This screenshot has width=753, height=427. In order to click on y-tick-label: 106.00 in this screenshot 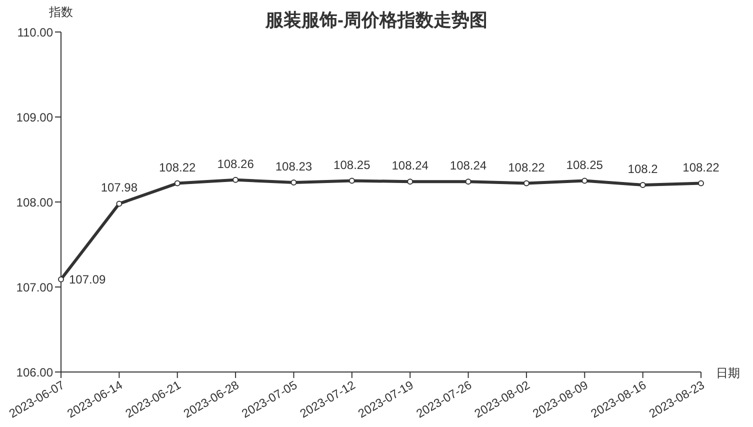, I will do `click(35, 372)`.